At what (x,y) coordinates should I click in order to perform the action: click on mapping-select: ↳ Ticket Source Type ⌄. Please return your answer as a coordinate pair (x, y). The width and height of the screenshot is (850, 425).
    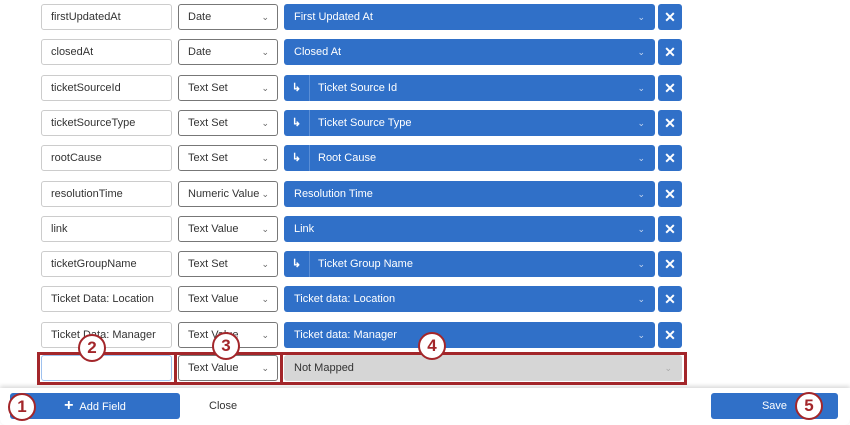
    Looking at the image, I should click on (469, 122).